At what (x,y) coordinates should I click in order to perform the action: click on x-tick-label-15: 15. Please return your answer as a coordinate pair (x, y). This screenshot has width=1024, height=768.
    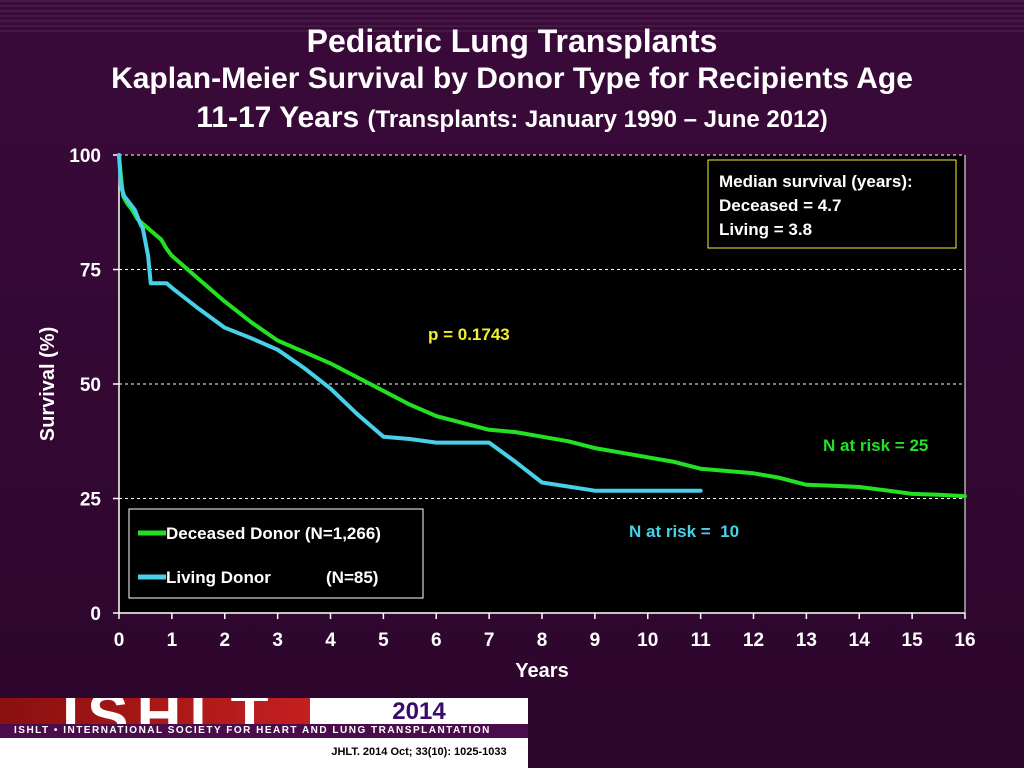
    Looking at the image, I should click on (913, 640).